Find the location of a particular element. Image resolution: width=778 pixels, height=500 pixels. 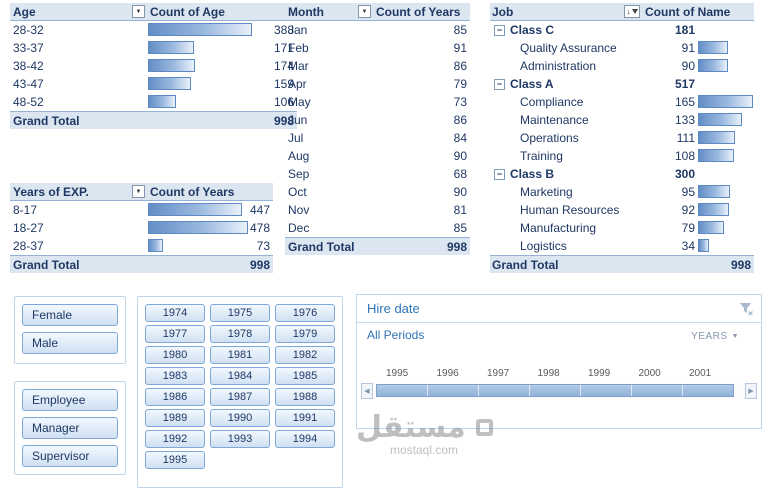

row-label-cell: − Class C is located at coordinates (566, 30).